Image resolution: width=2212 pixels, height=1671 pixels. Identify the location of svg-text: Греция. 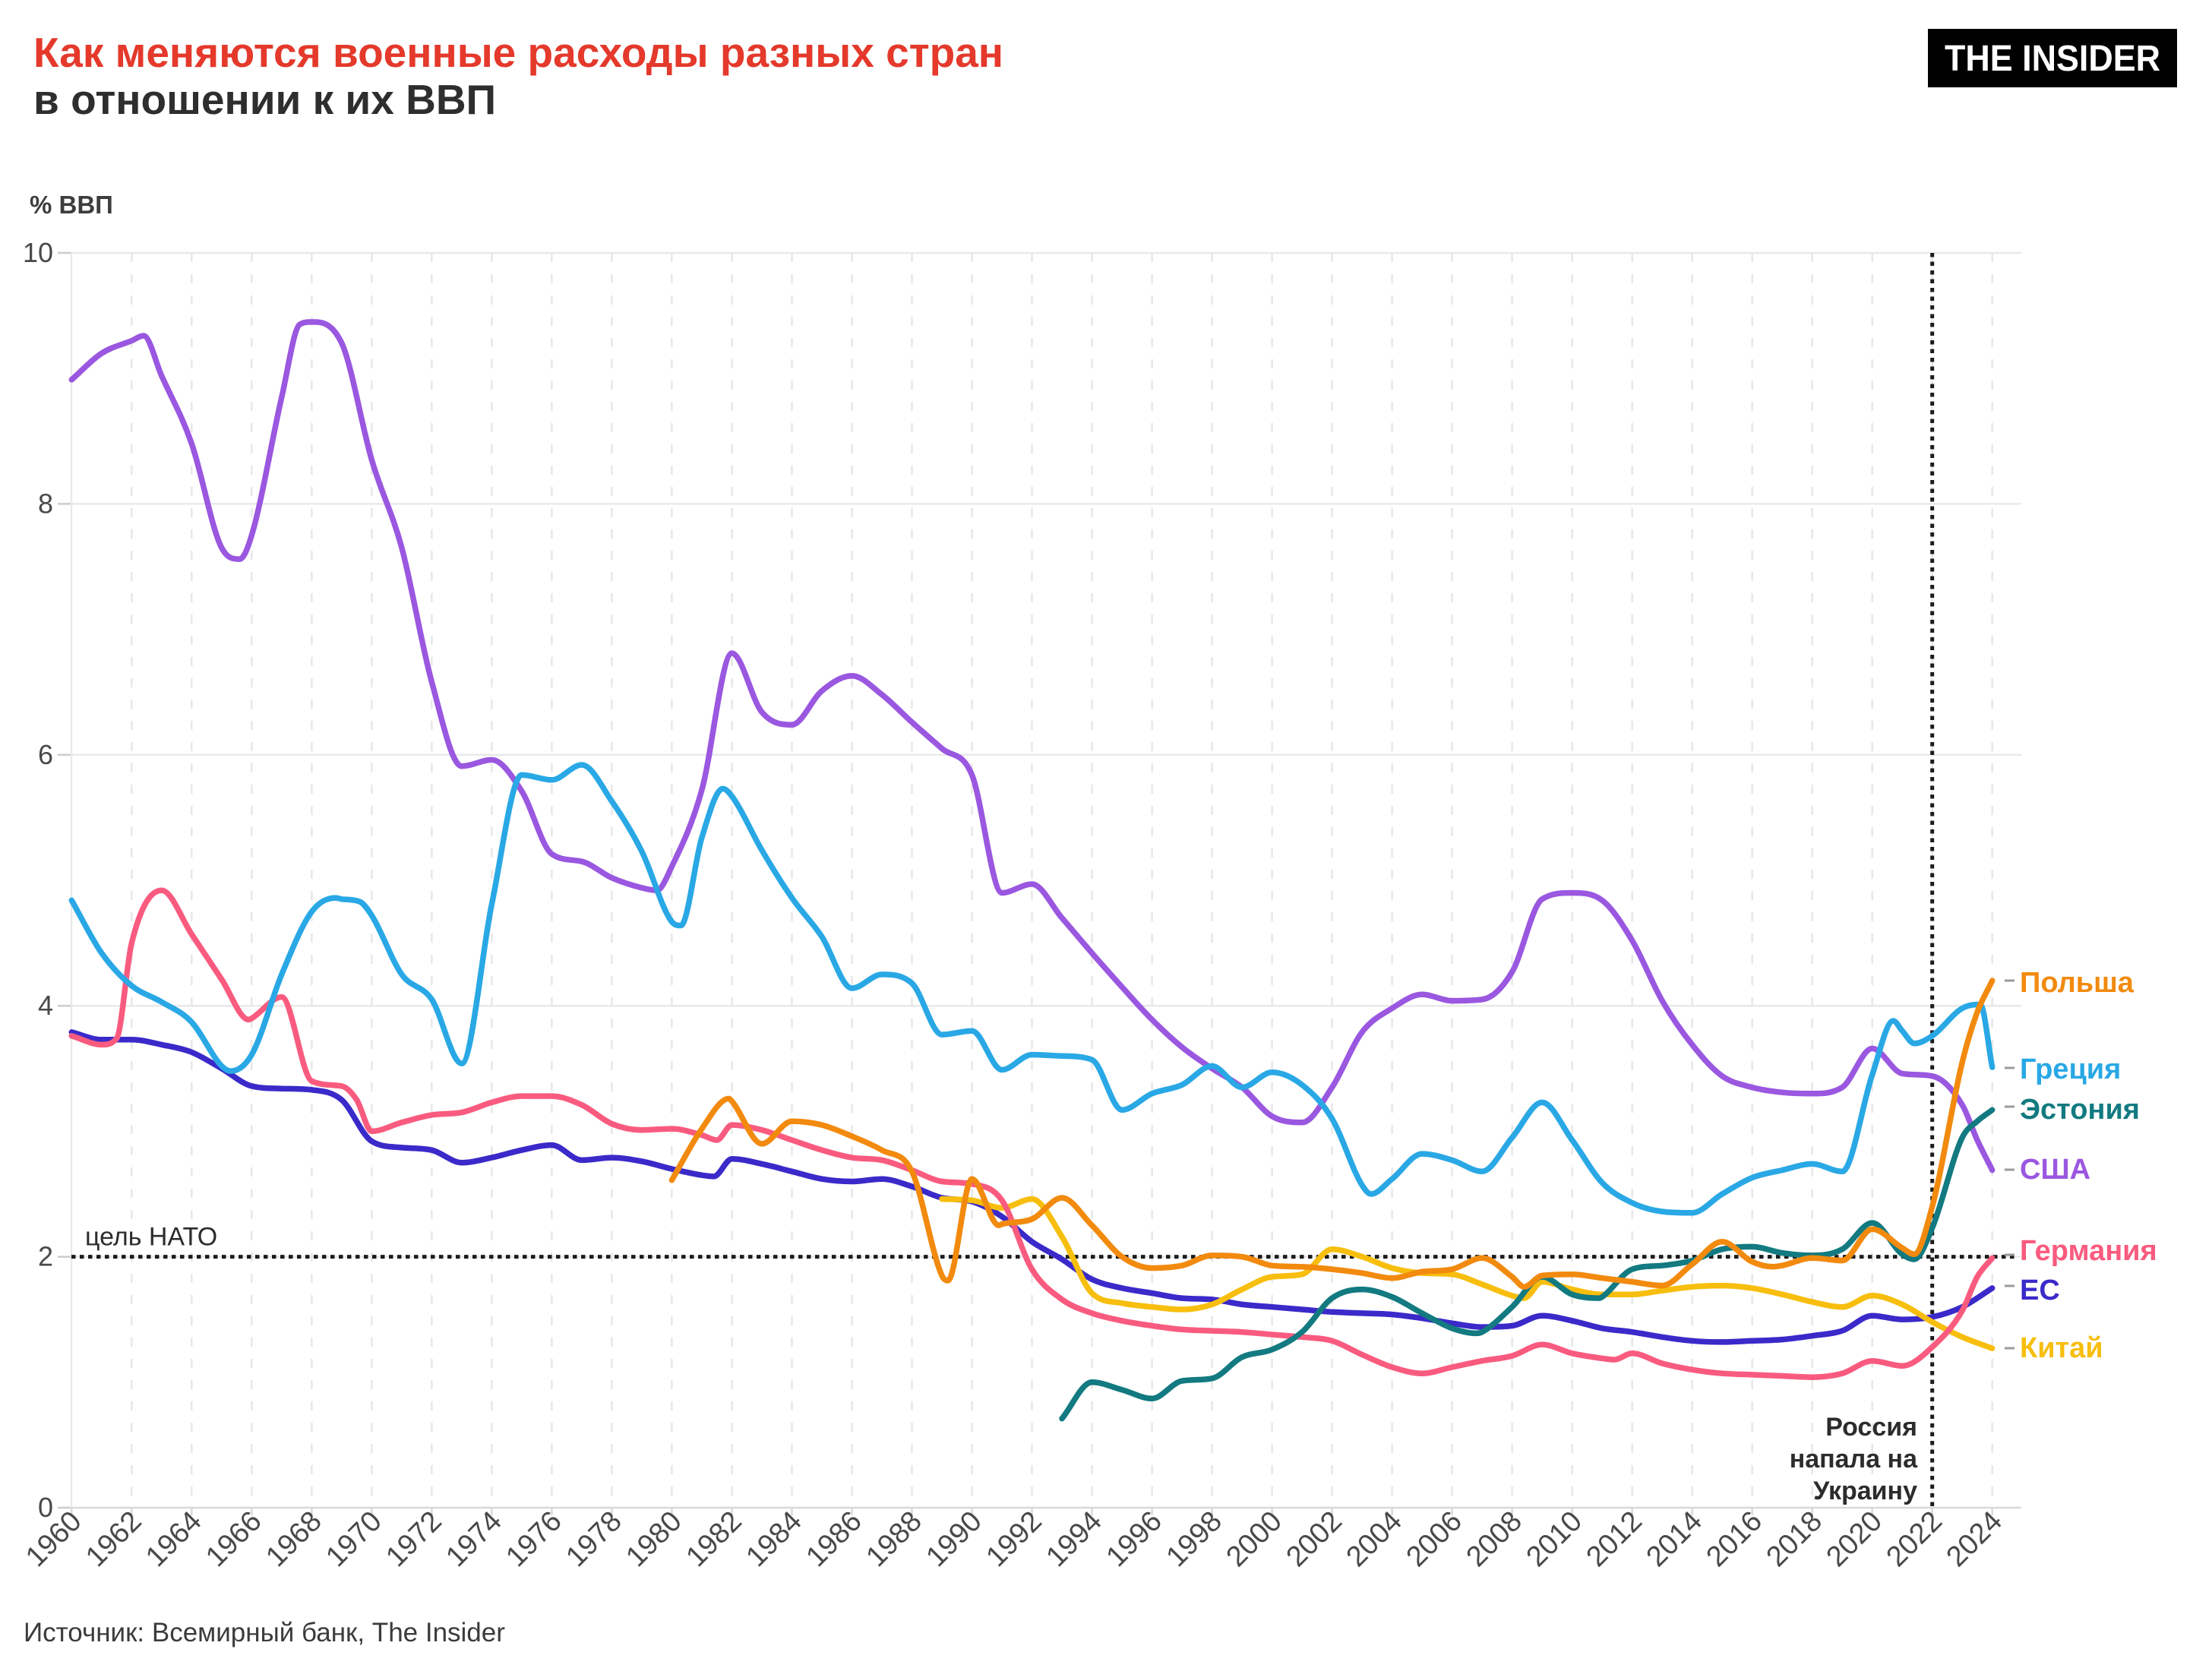
(2070, 1069).